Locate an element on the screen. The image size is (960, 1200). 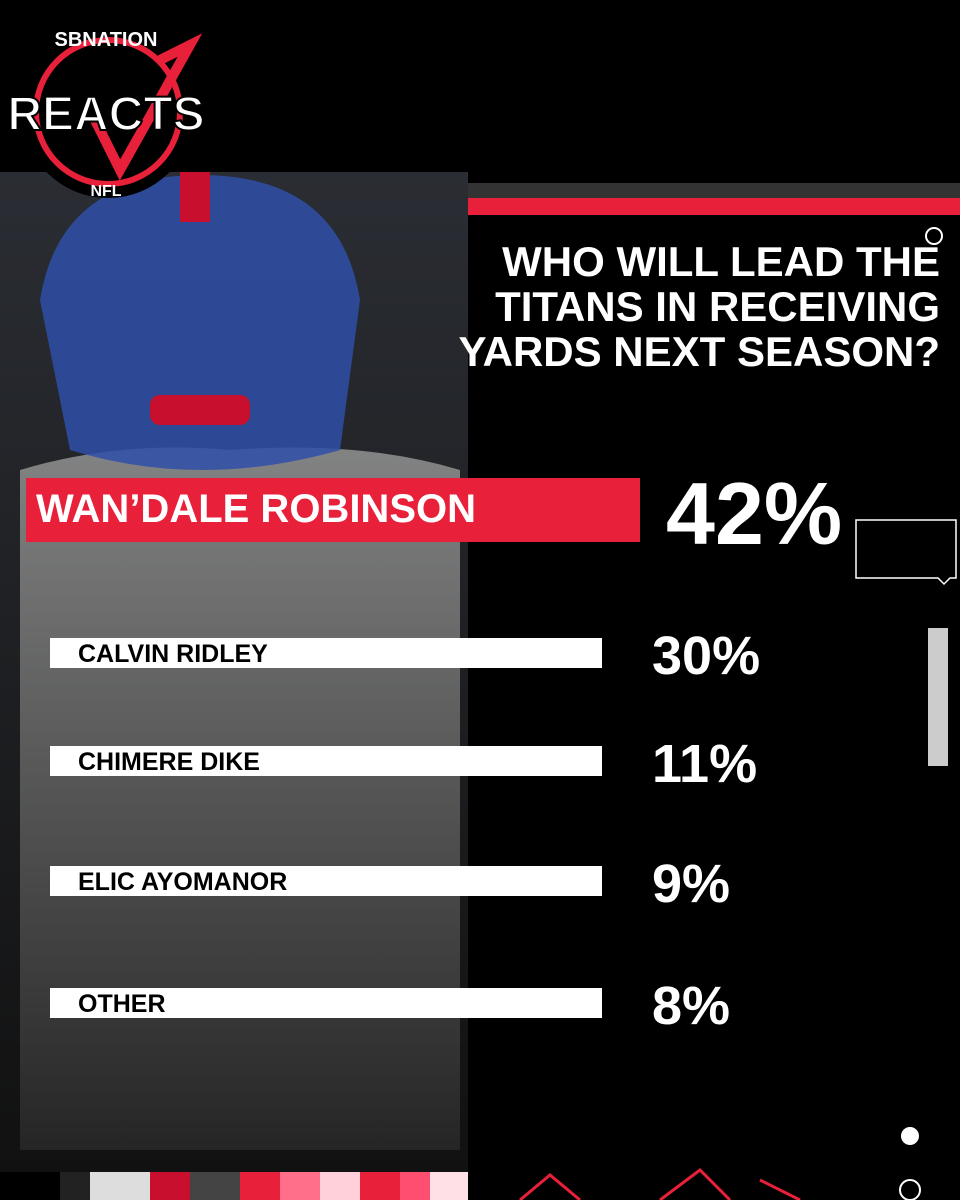
question-line: WHO WILL LEAD THE is located at coordinates (721, 261).